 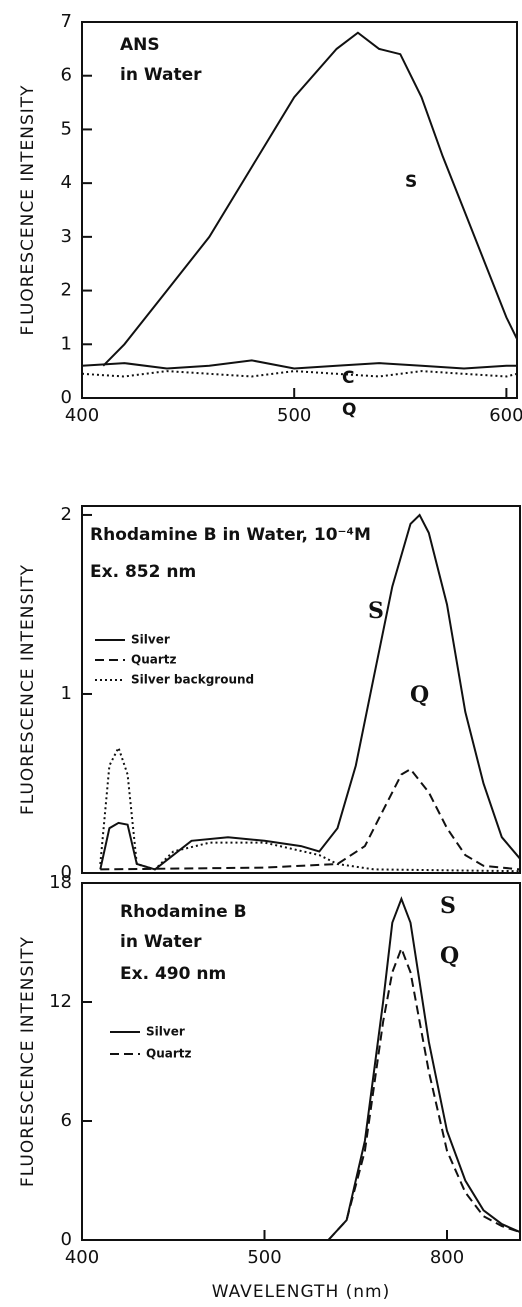 What do you see at coordinates (301, 1292) in the screenshot?
I see `x-axis-label: WAVELENGTH (nm)` at bounding box center [301, 1292].